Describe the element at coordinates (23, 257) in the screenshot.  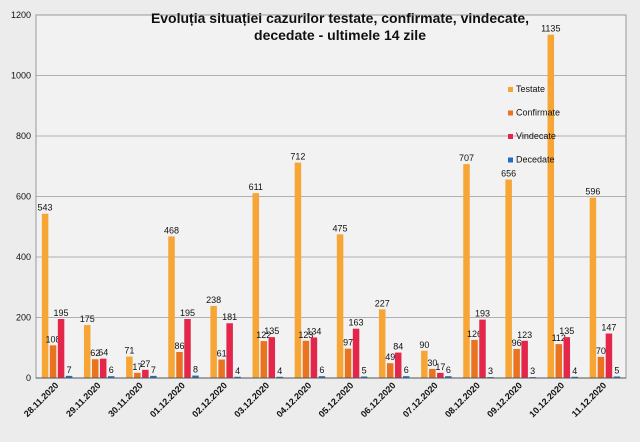
I see `y-tick-label: 400` at that location.